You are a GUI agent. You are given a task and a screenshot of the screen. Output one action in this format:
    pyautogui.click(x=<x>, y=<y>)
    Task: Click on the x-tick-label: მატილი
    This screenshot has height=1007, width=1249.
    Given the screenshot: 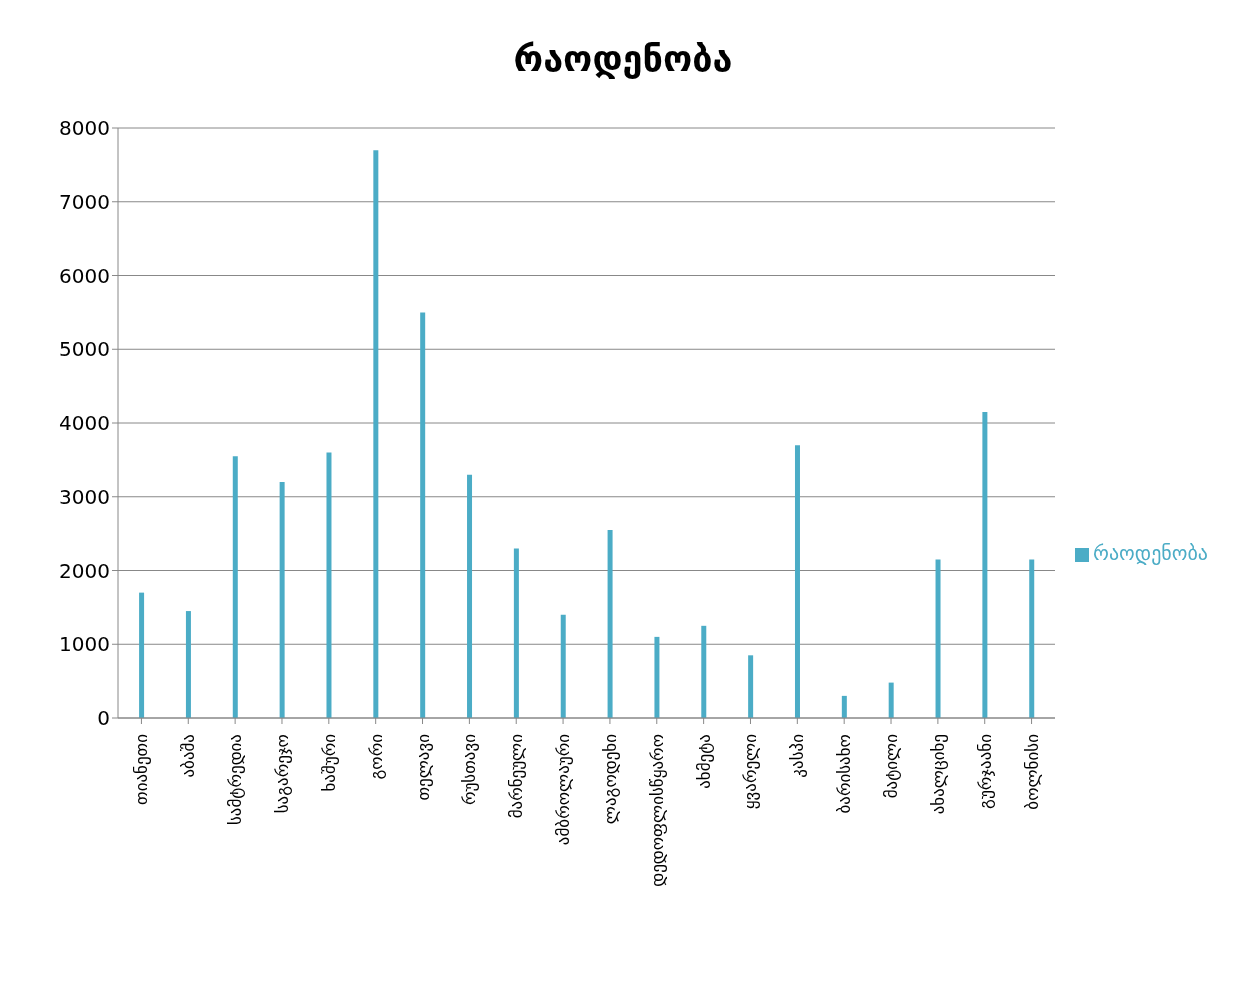 What is the action you would take?
    pyautogui.click(x=891, y=766)
    